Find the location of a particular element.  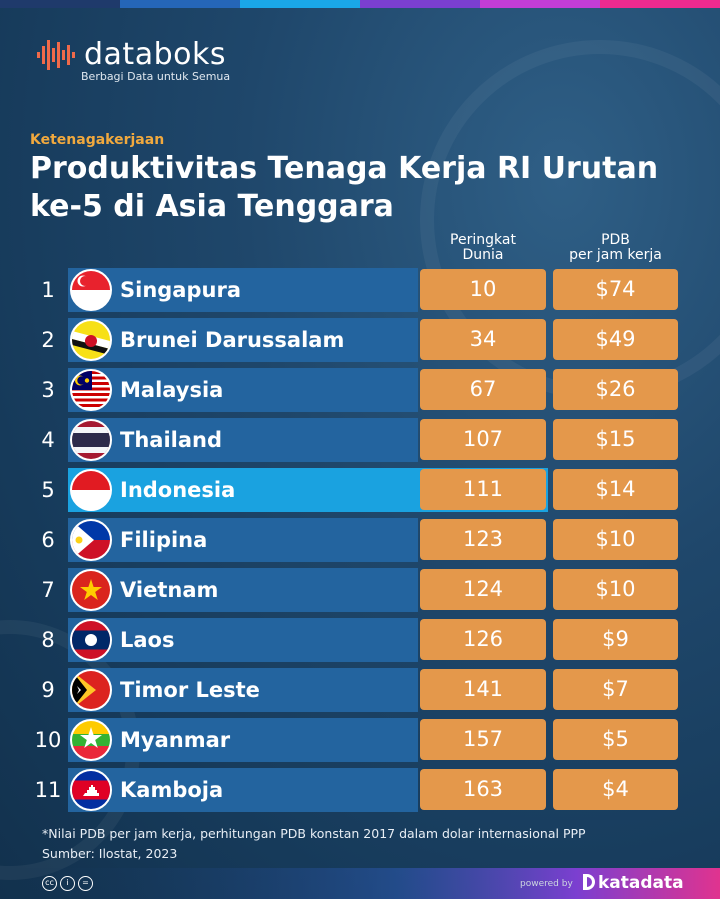

table-row: 3 Malaysia 67 $26 is located at coordinates (360, 390).